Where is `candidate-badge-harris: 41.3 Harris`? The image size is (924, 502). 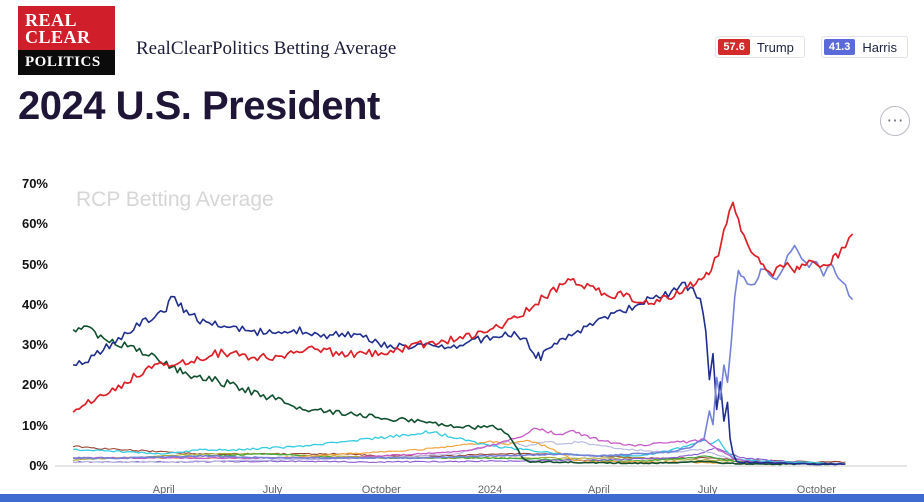 candidate-badge-harris: 41.3 Harris is located at coordinates (864, 47).